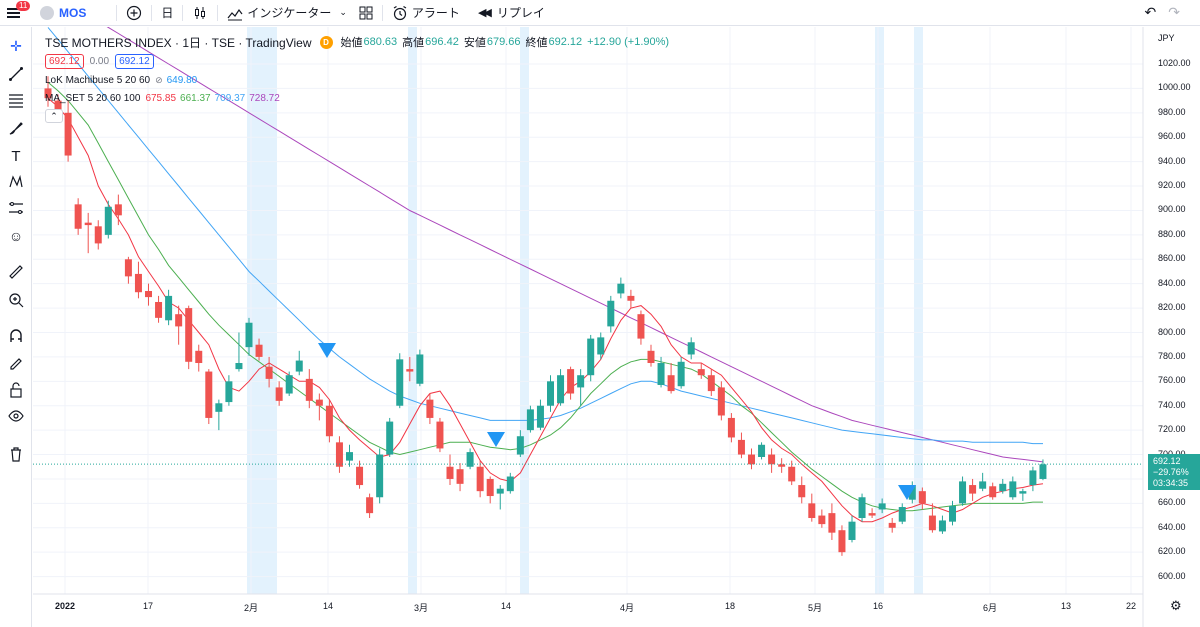 Image resolution: width=1200 pixels, height=627 pixels. What do you see at coordinates (328, 606) in the screenshot?
I see `time-tick-label: 14` at bounding box center [328, 606].